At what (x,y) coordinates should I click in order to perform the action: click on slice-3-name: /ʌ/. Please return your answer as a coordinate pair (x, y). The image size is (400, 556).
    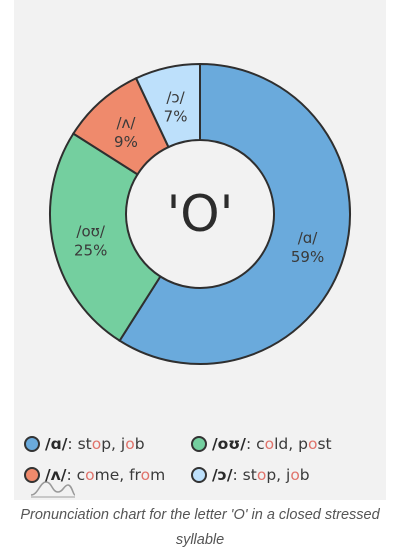
    Looking at the image, I should click on (126, 123).